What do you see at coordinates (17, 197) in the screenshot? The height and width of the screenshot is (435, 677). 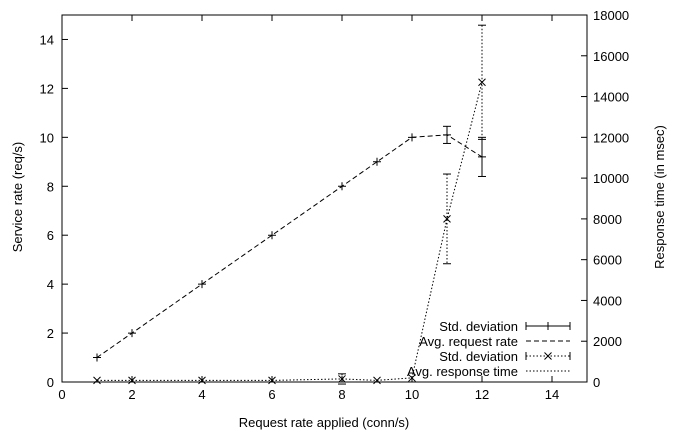 I see `y-axis-label: Service rate (req/s)` at bounding box center [17, 197].